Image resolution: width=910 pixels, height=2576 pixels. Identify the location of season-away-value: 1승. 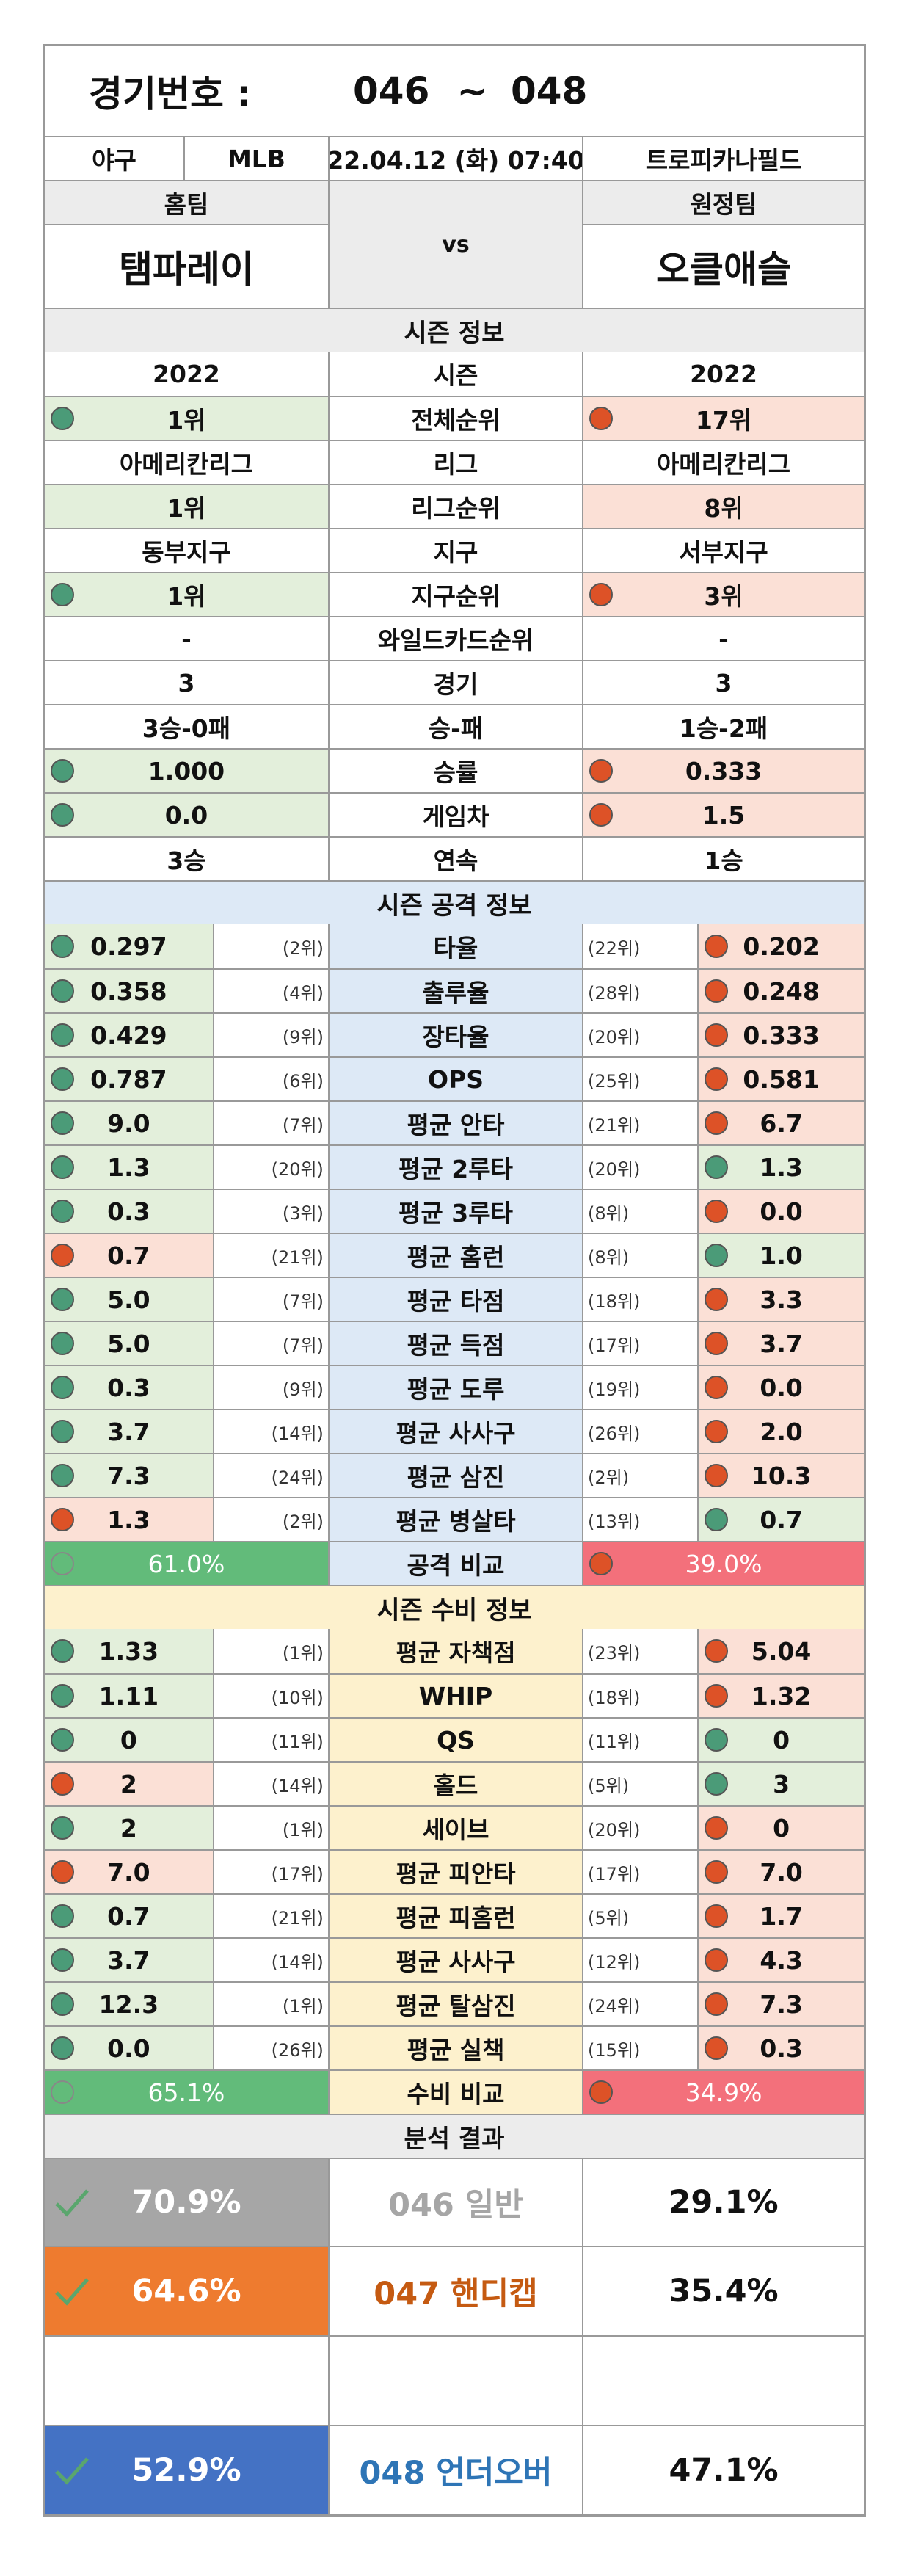
(723, 859).